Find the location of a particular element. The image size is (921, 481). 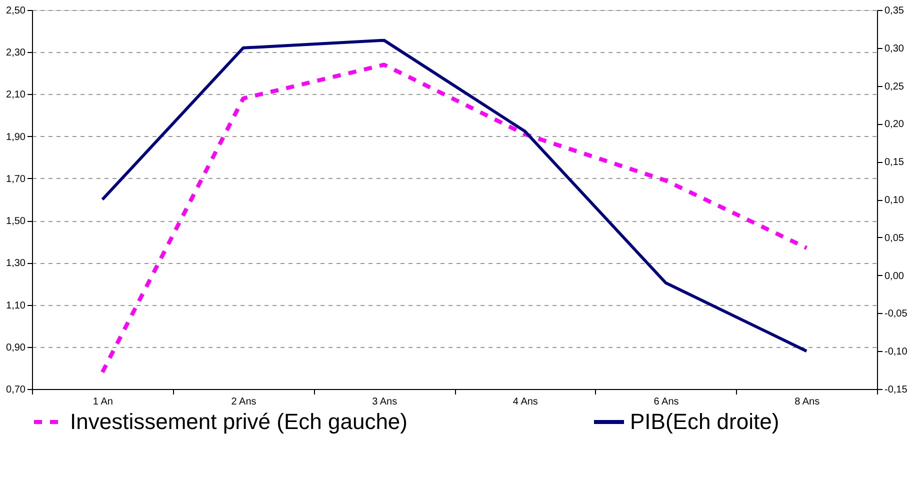

y2-tick-label: 0,35 is located at coordinates (894, 11).